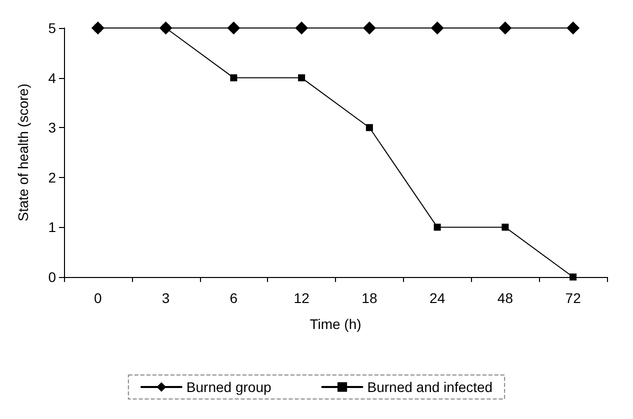  I want to click on y-axis-title: State of health (score), so click(23, 153).